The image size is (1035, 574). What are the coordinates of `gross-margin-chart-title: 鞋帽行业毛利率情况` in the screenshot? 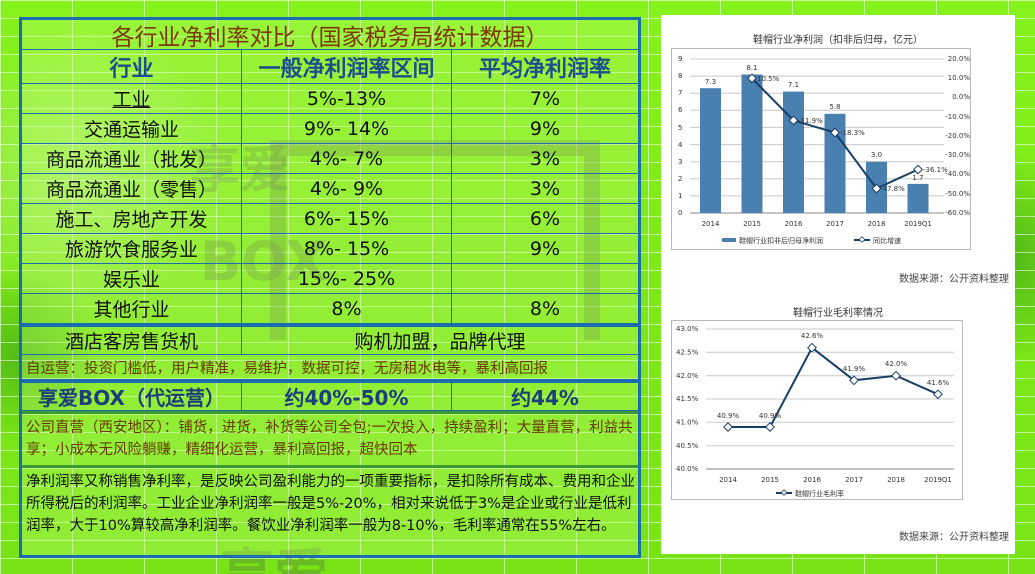 It's located at (838, 313).